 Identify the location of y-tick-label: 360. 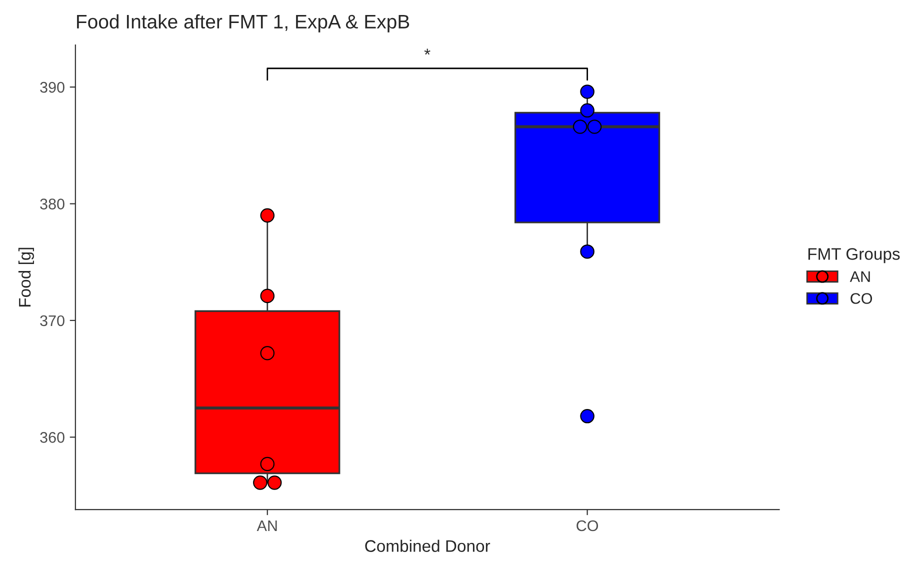
(52, 437).